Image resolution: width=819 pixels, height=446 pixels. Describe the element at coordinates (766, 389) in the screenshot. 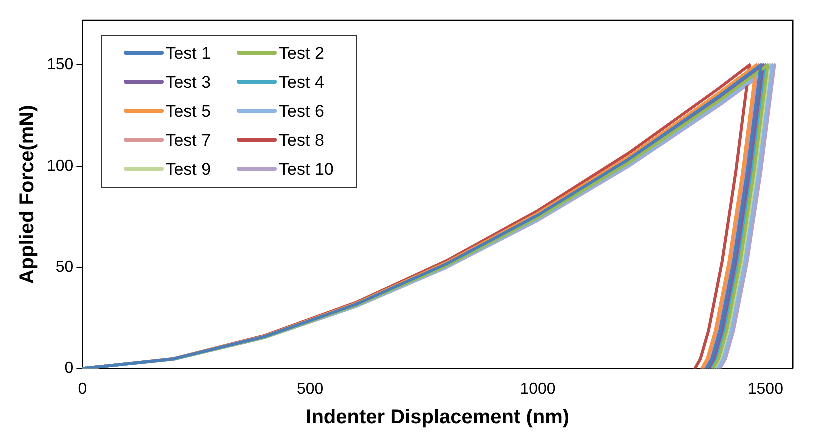

I see `x-tick-label: 1500` at that location.